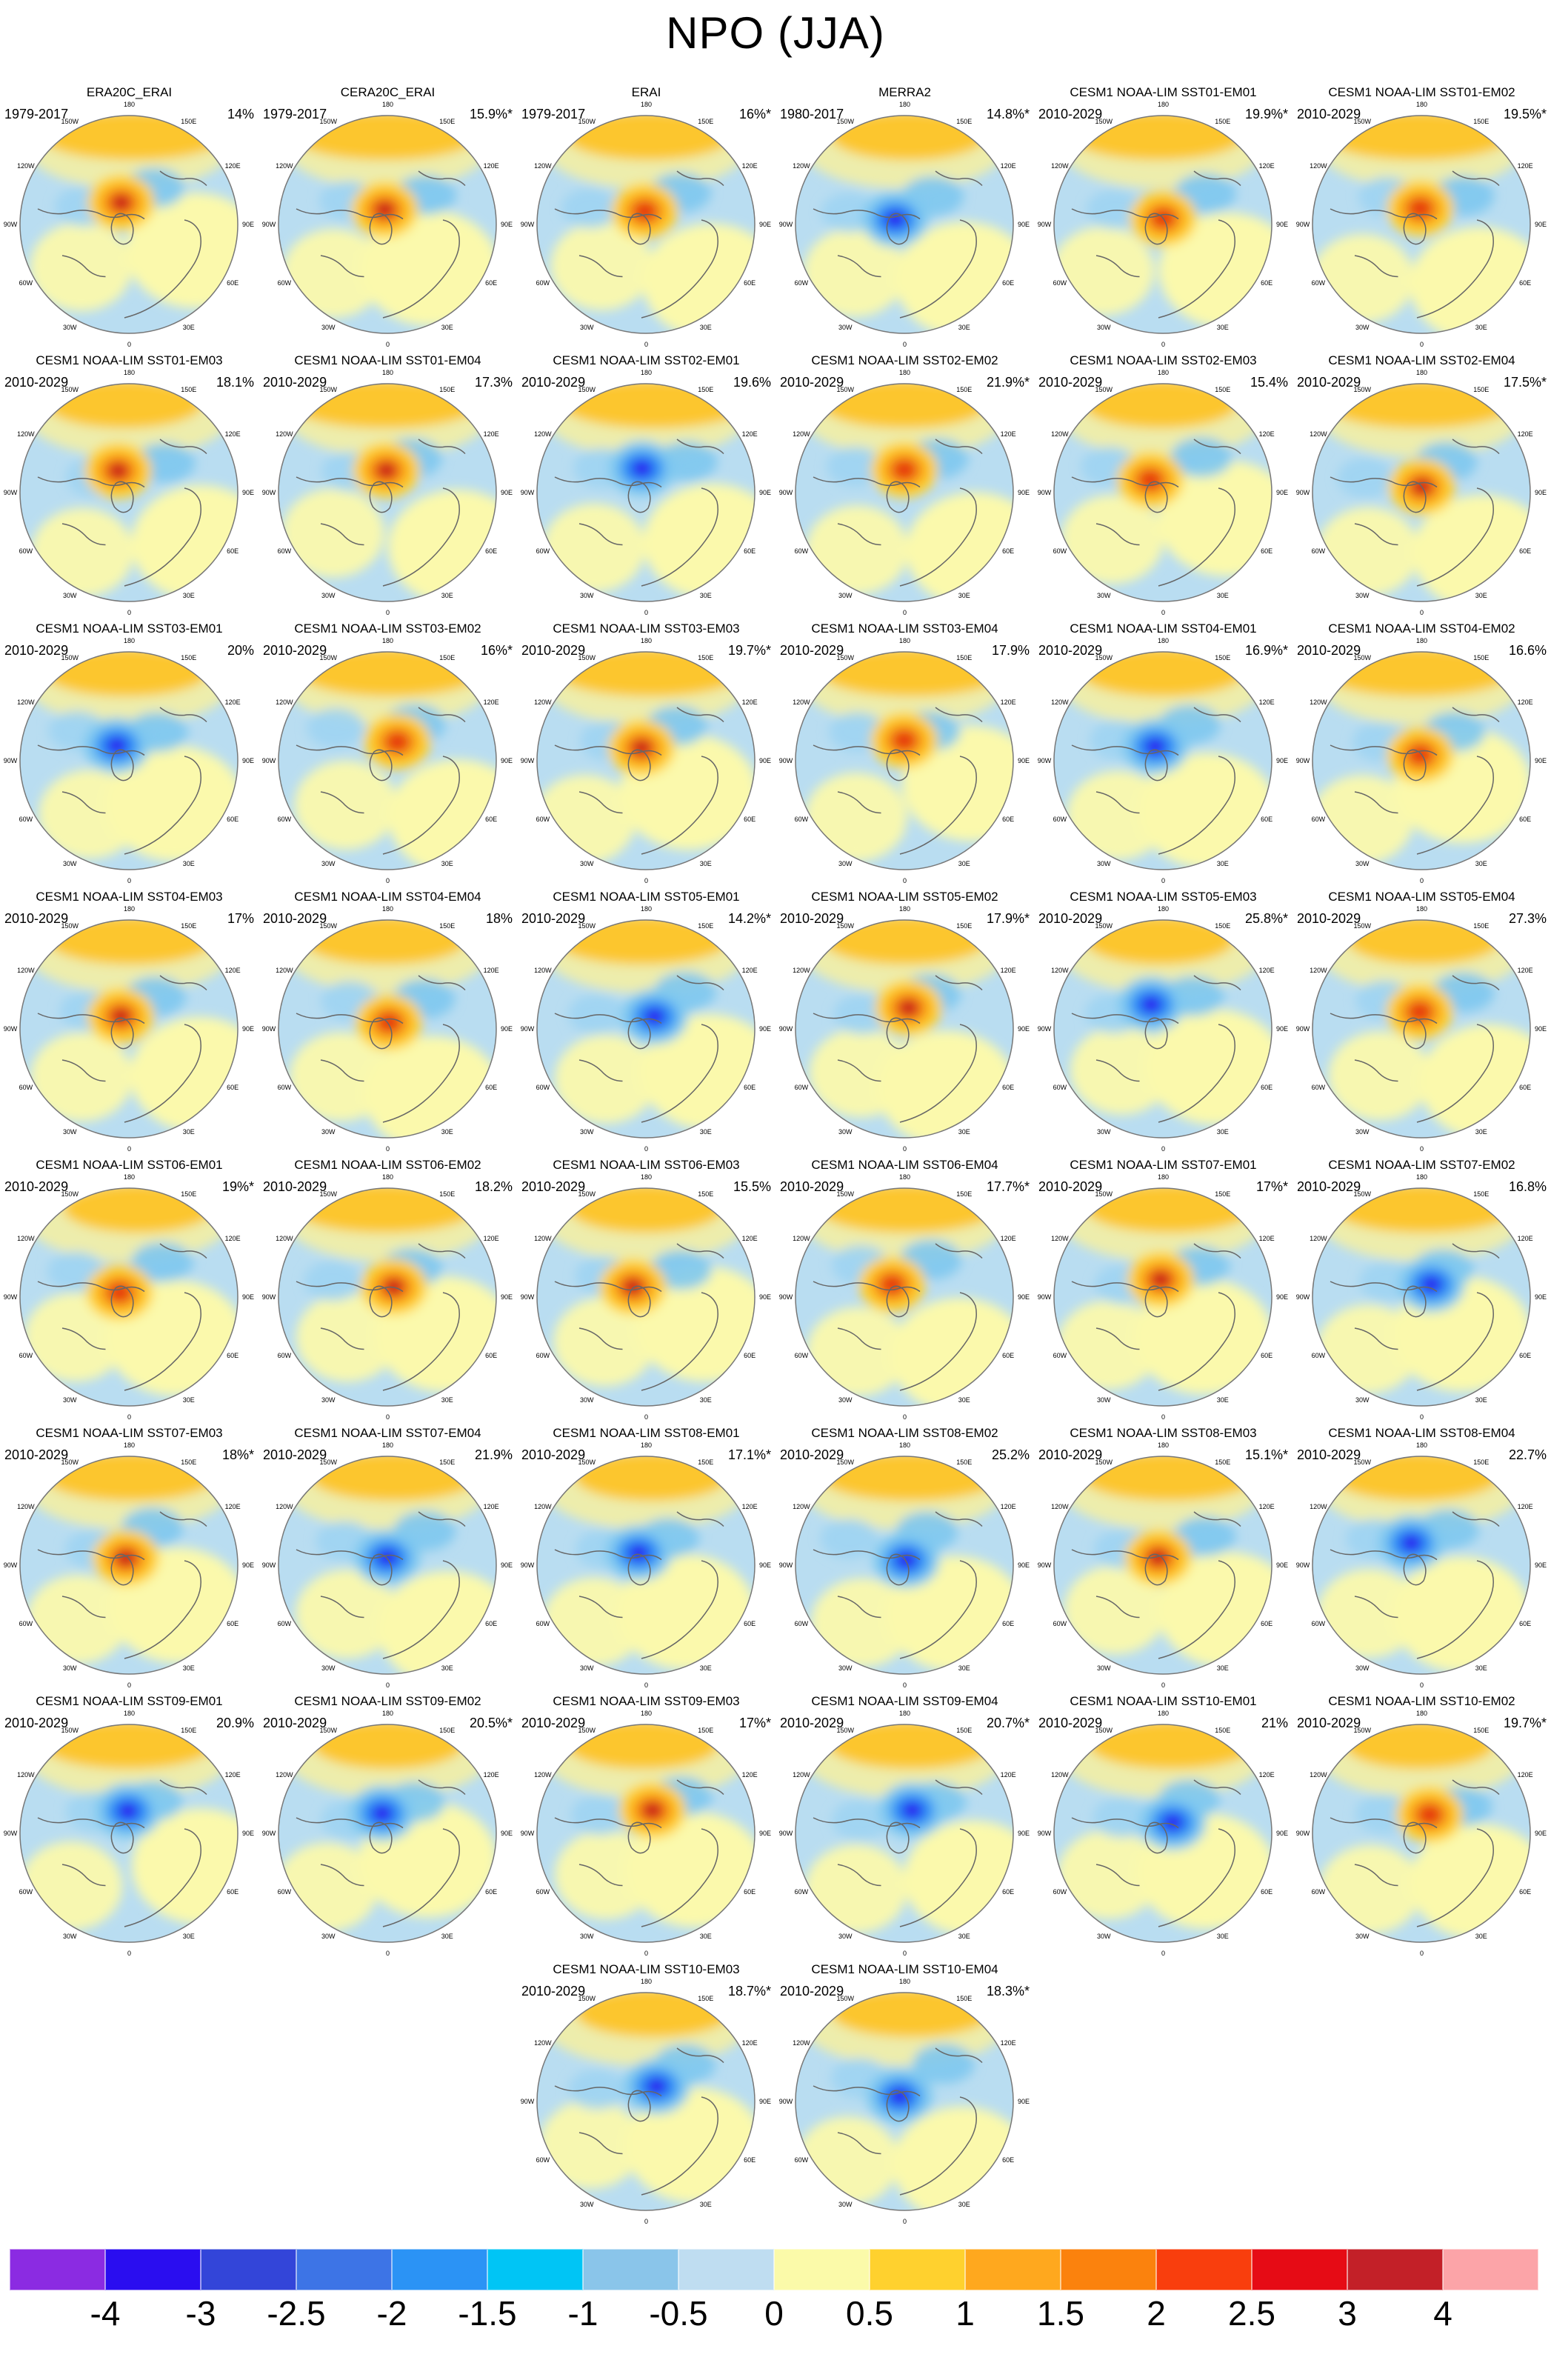 Image resolution: width=1551 pixels, height=2380 pixels. Describe the element at coordinates (1525, 382) in the screenshot. I see `panel-variance: 17.5%*` at that location.